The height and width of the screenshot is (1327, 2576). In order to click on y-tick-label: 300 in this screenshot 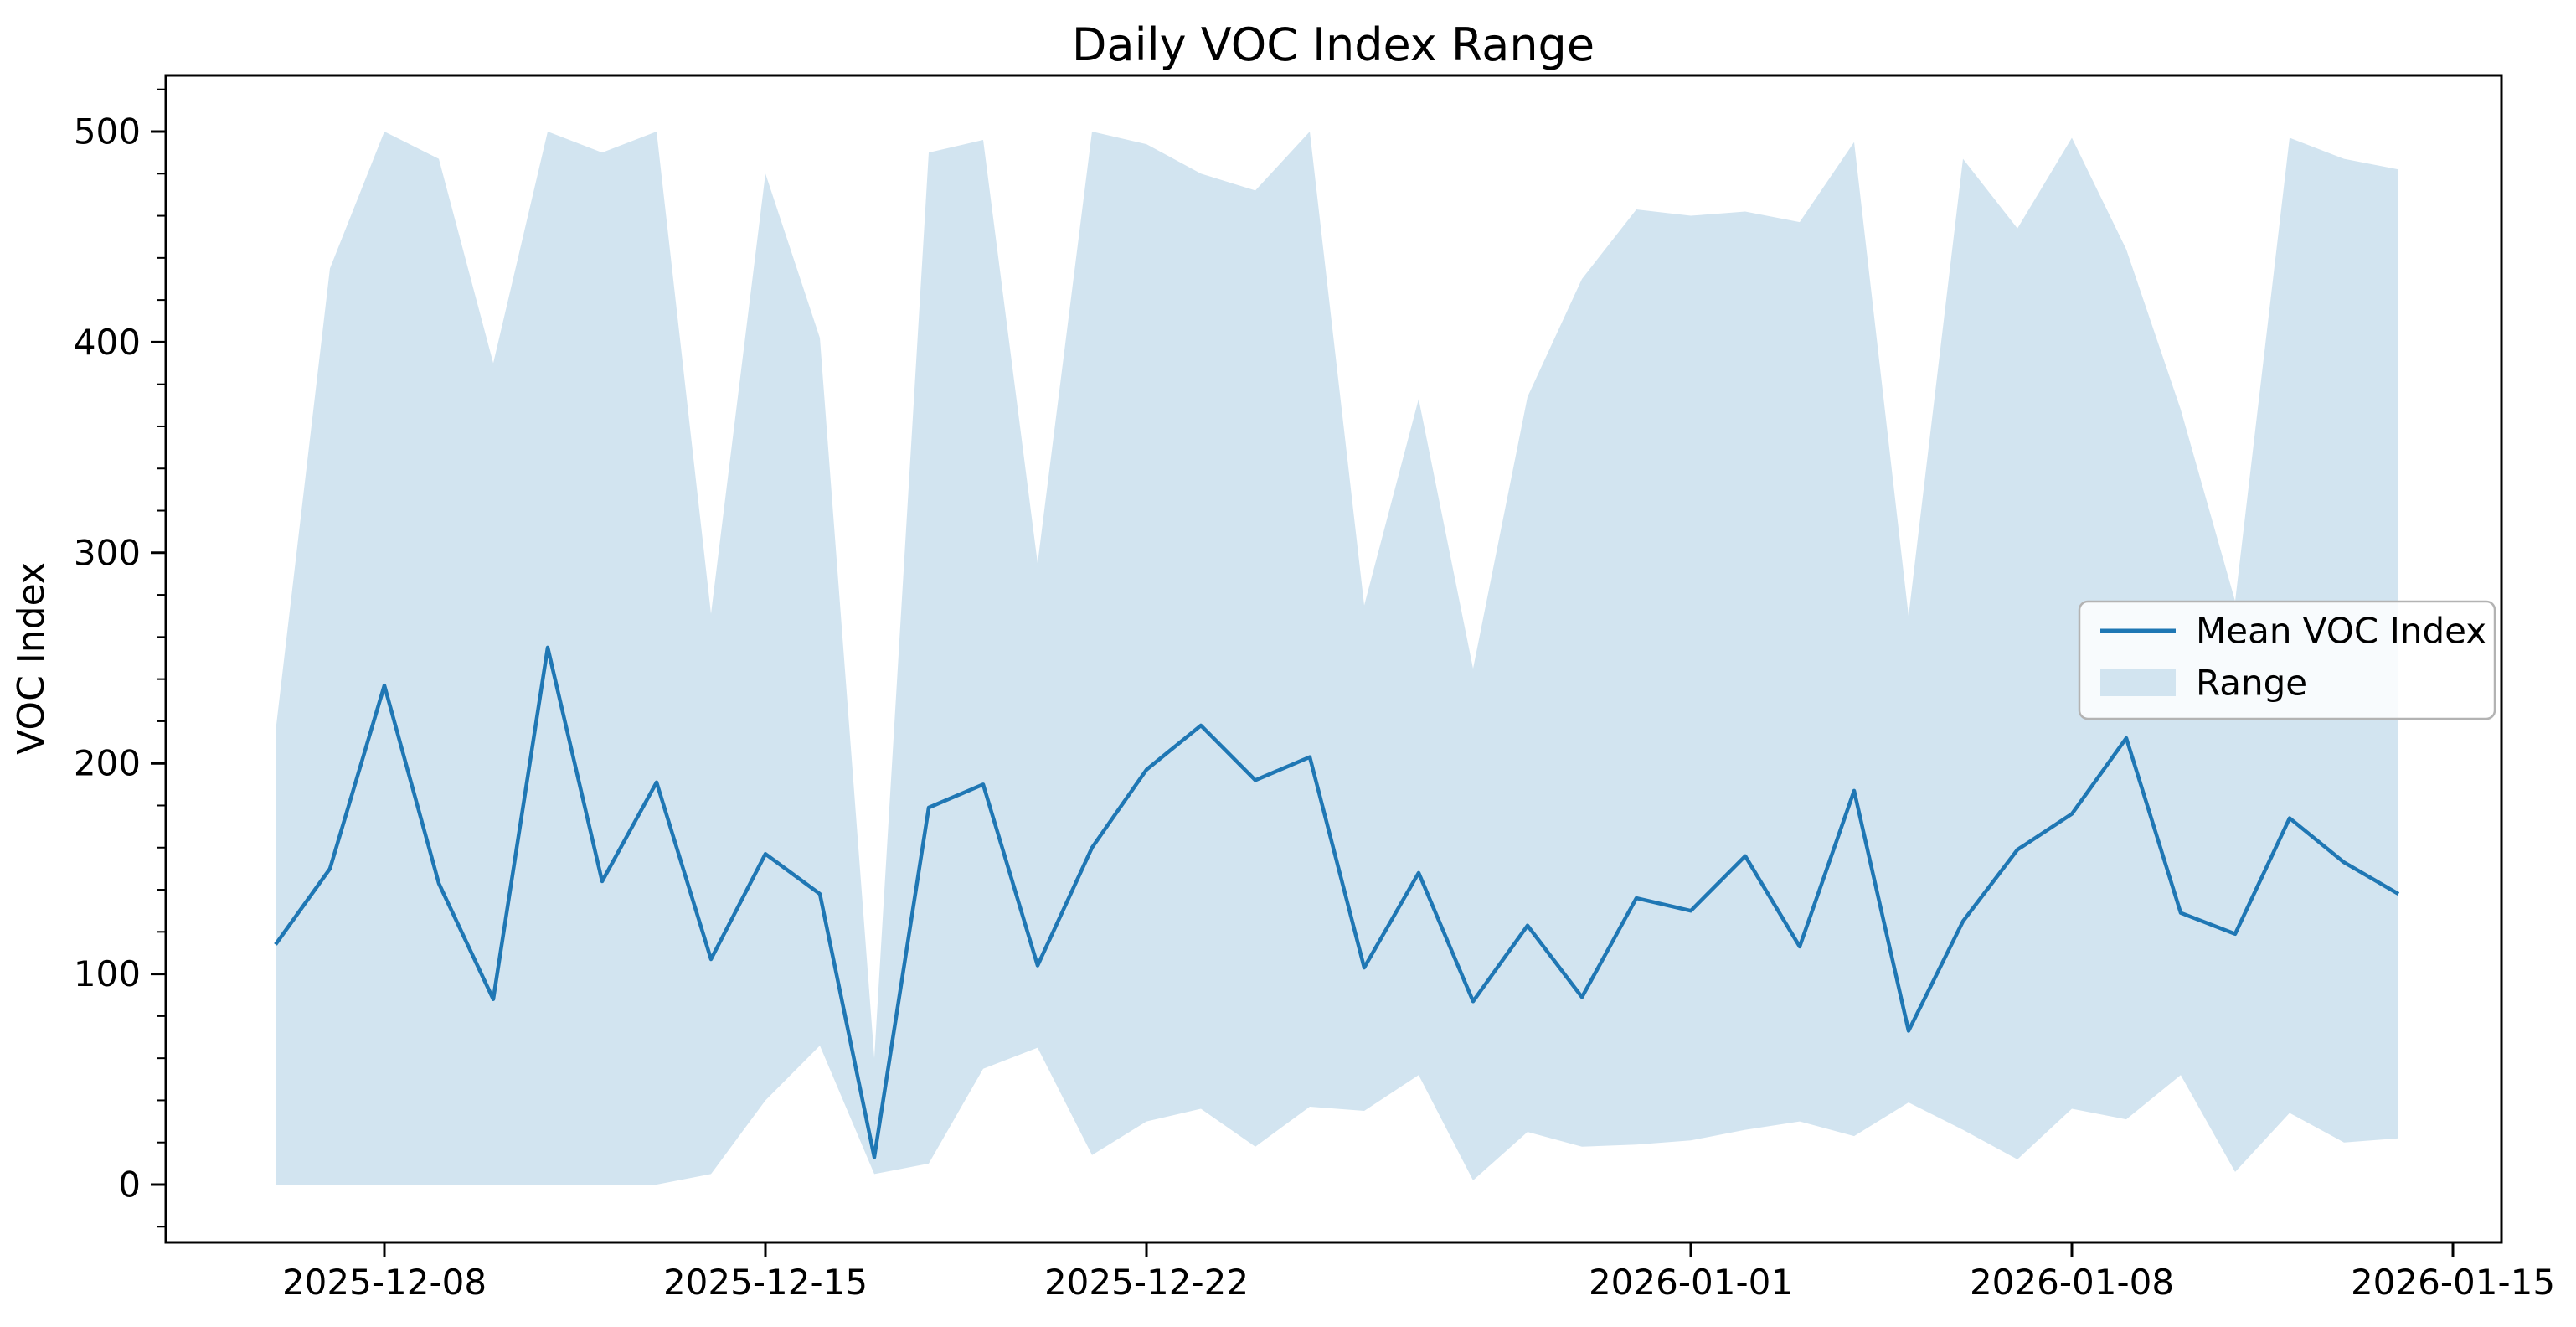, I will do `click(107, 552)`.